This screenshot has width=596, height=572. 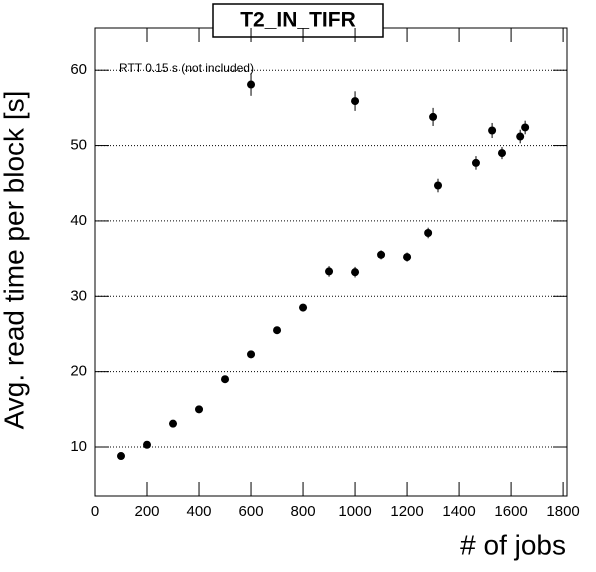 I want to click on x-tick-label: 1200, so click(x=406, y=511).